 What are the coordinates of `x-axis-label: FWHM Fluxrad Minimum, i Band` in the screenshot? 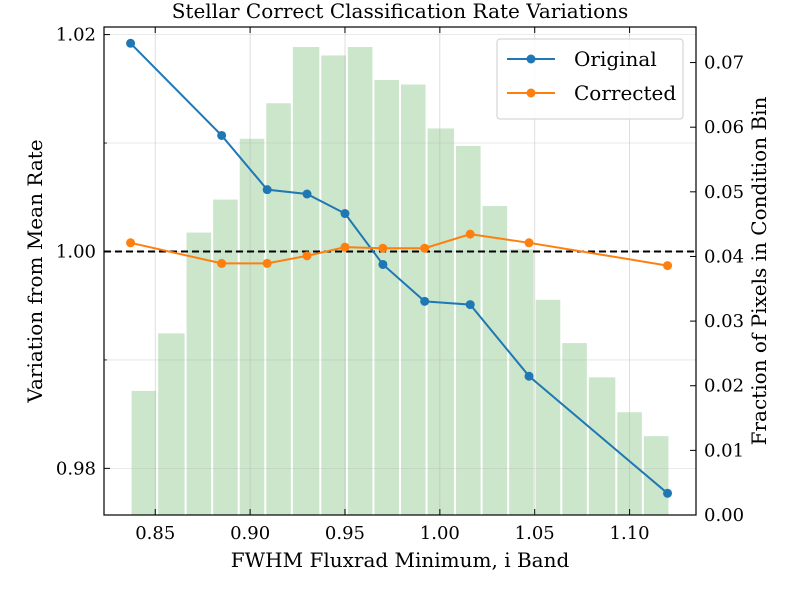 It's located at (400, 560).